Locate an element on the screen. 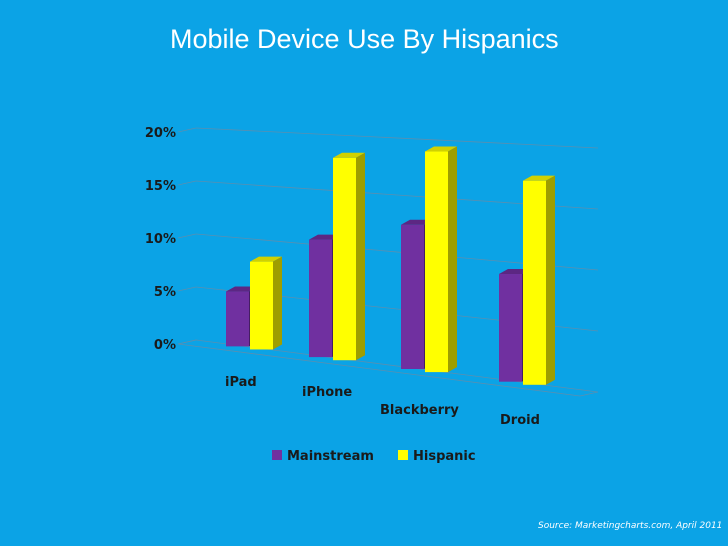 This screenshot has width=728, height=546. chart-title: Mobile Device Use By Hispanics is located at coordinates (364, 39).